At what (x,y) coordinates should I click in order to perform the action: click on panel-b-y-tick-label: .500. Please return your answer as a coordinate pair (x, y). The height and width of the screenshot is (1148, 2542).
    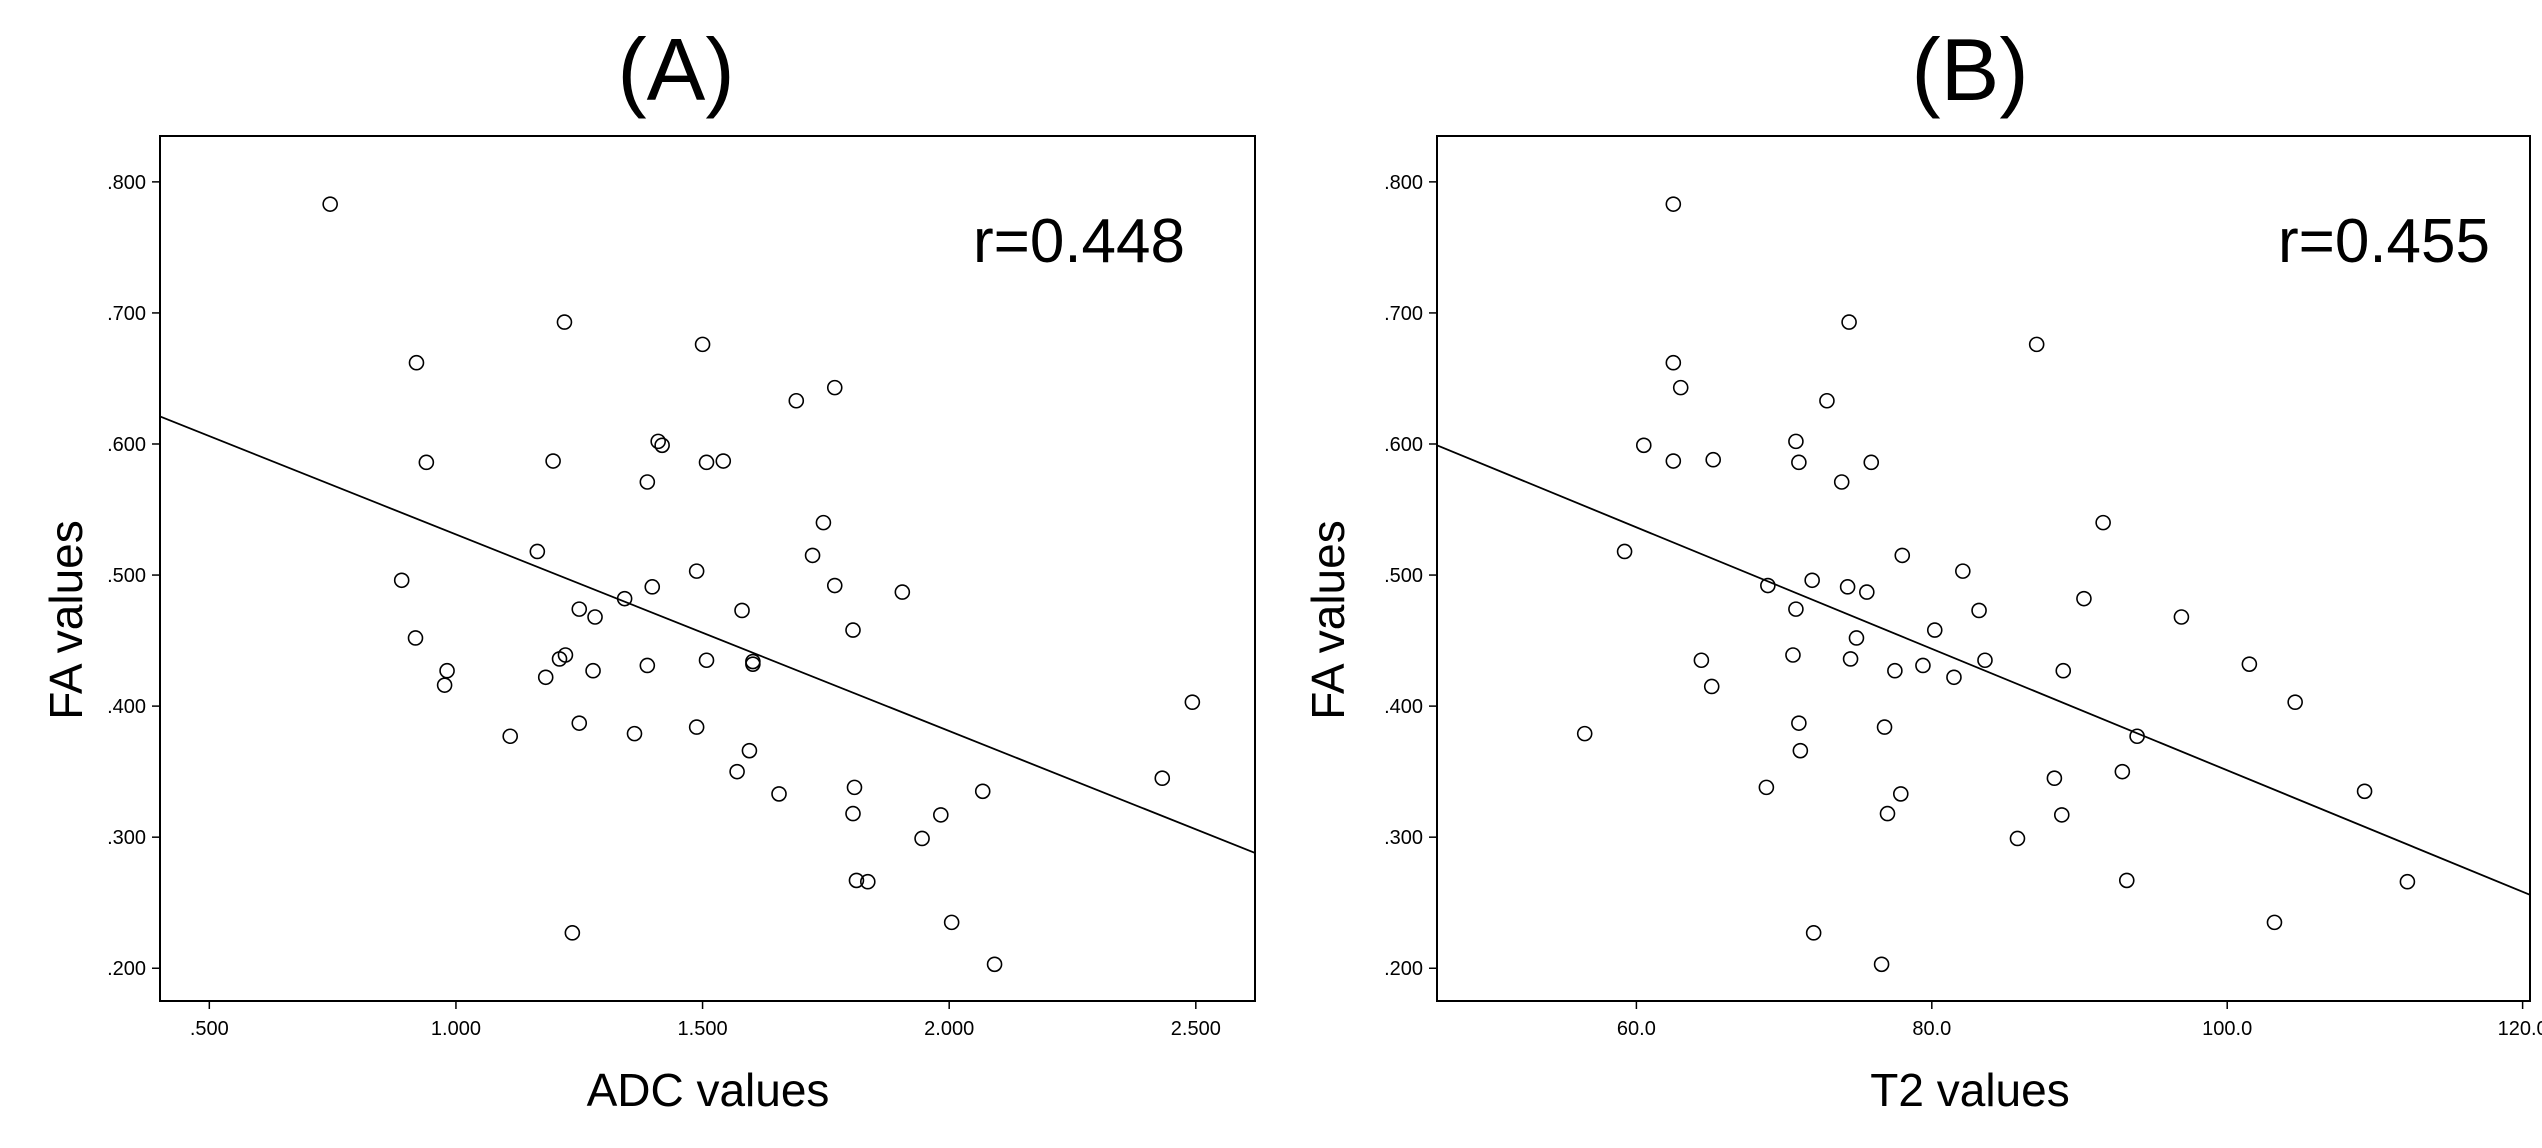
    Looking at the image, I should click on (1403, 576).